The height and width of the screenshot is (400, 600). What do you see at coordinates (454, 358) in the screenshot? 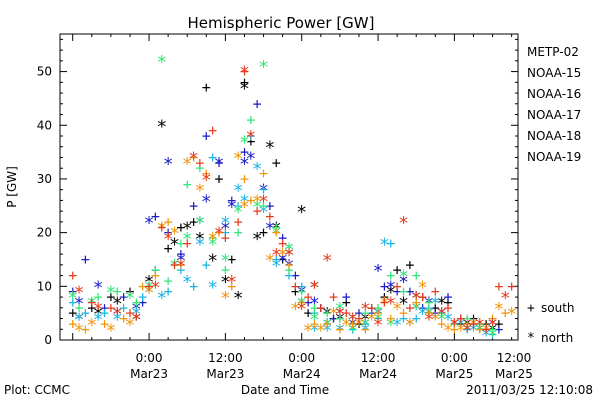
I see `x-tick-label: 0:00` at bounding box center [454, 358].